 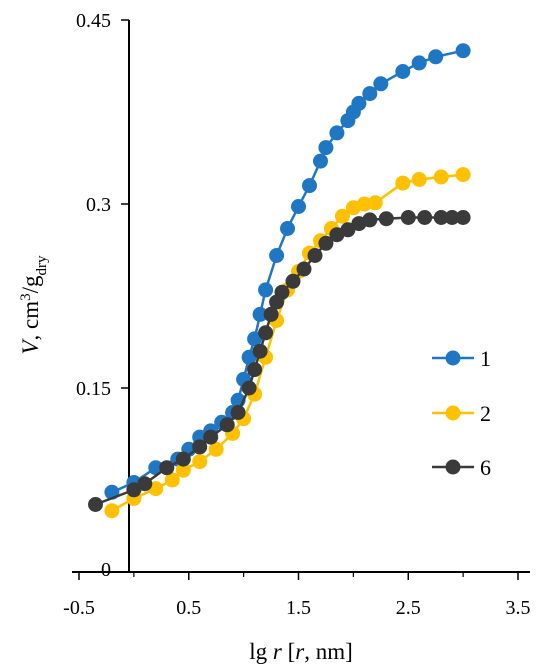 I want to click on legend: 1 2 6, so click(x=461, y=413).